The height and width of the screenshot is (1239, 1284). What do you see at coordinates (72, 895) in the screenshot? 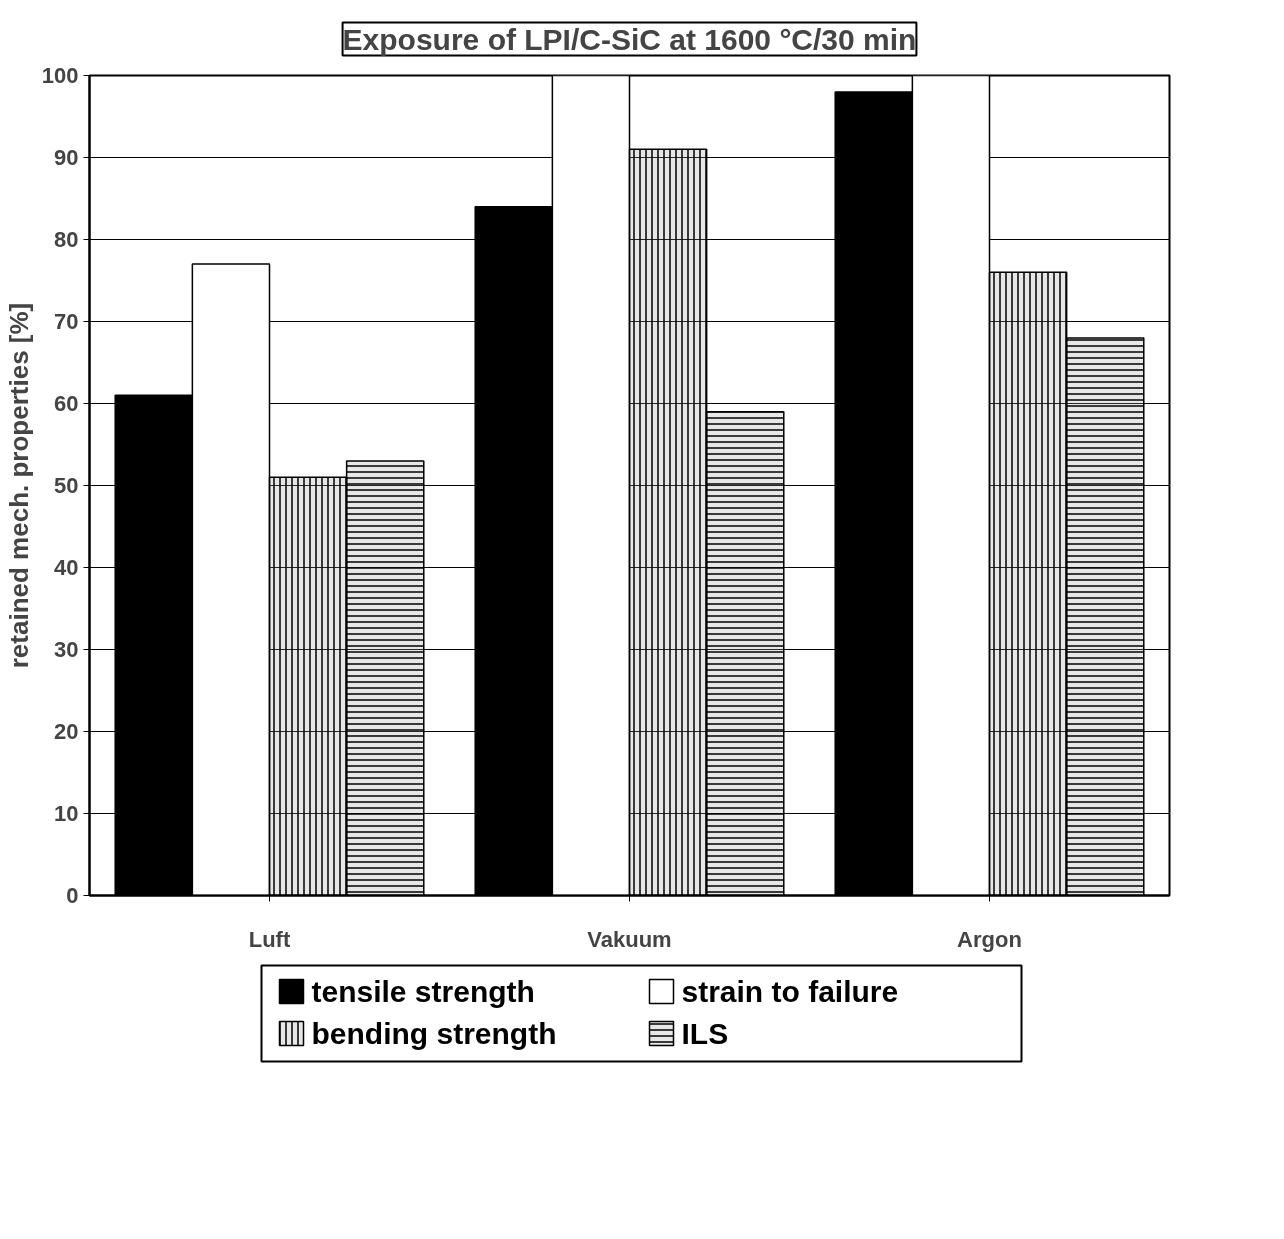
I see `y-tick-label: 0` at bounding box center [72, 895].